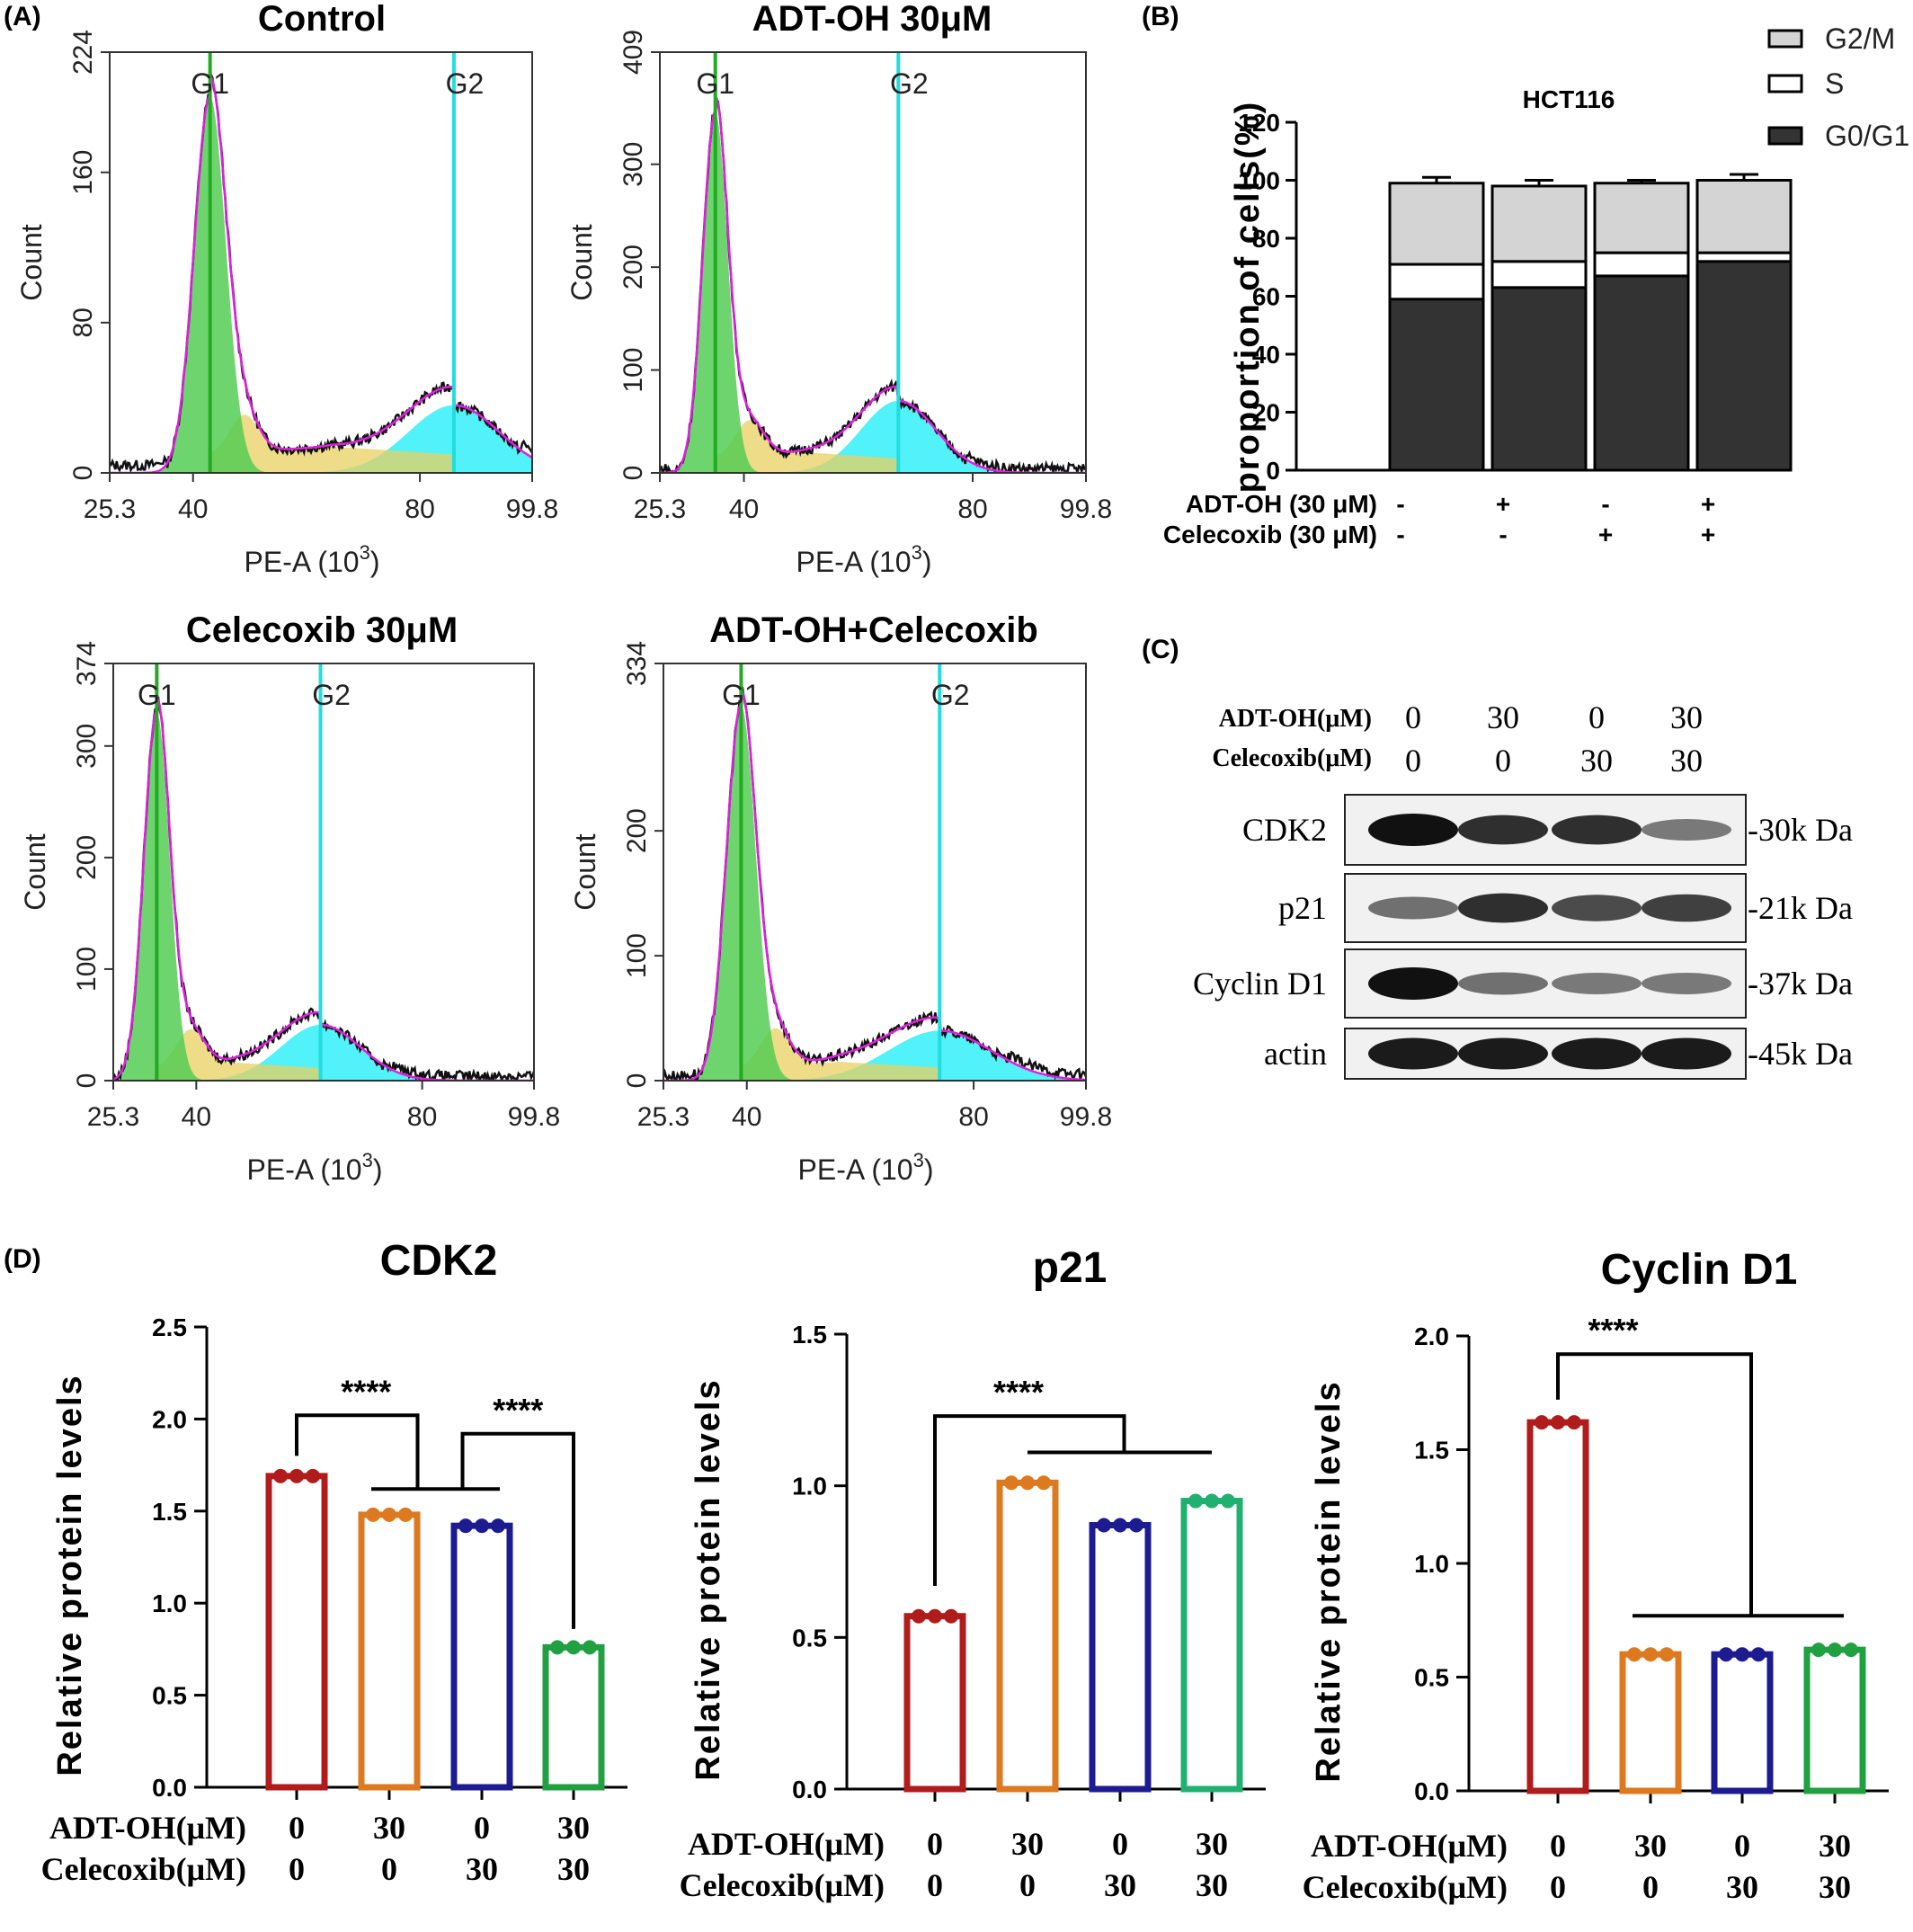 Image resolution: width=1913 pixels, height=1932 pixels. Describe the element at coordinates (1302, 908) in the screenshot. I see `blot-protein-name: p21` at that location.